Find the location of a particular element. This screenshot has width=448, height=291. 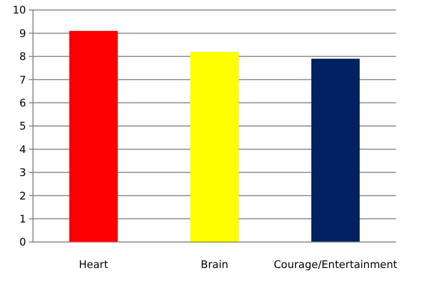

y-tick-label: 7 is located at coordinates (22, 80).